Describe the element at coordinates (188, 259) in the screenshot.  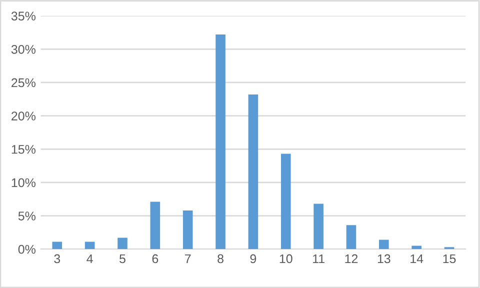
I see `x-tick-label: 7` at that location.